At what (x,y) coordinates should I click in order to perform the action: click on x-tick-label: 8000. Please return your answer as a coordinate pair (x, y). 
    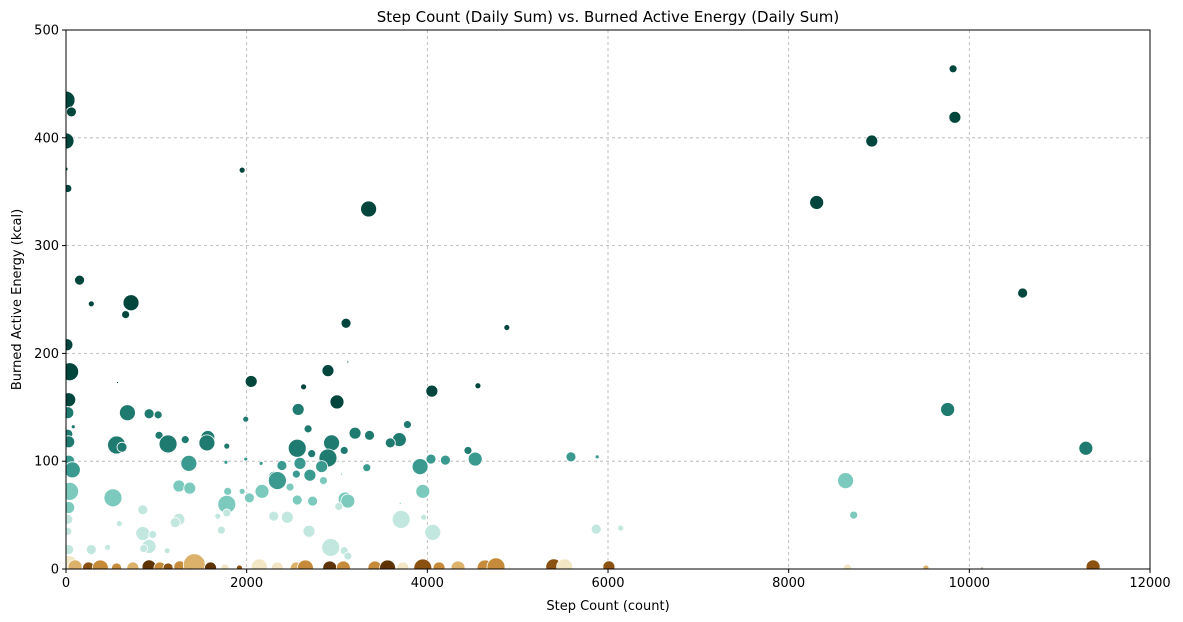
    Looking at the image, I should click on (788, 583).